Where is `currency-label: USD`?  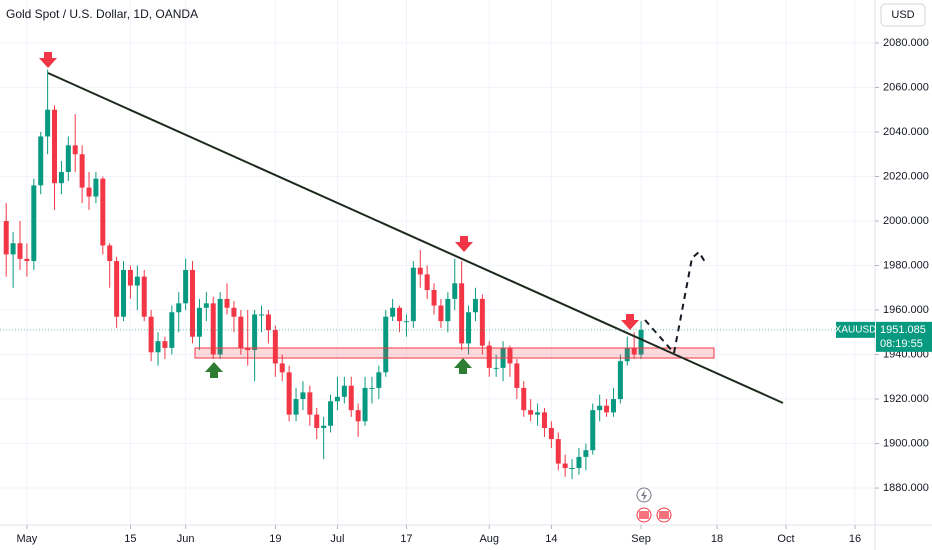 currency-label: USD is located at coordinates (902, 15).